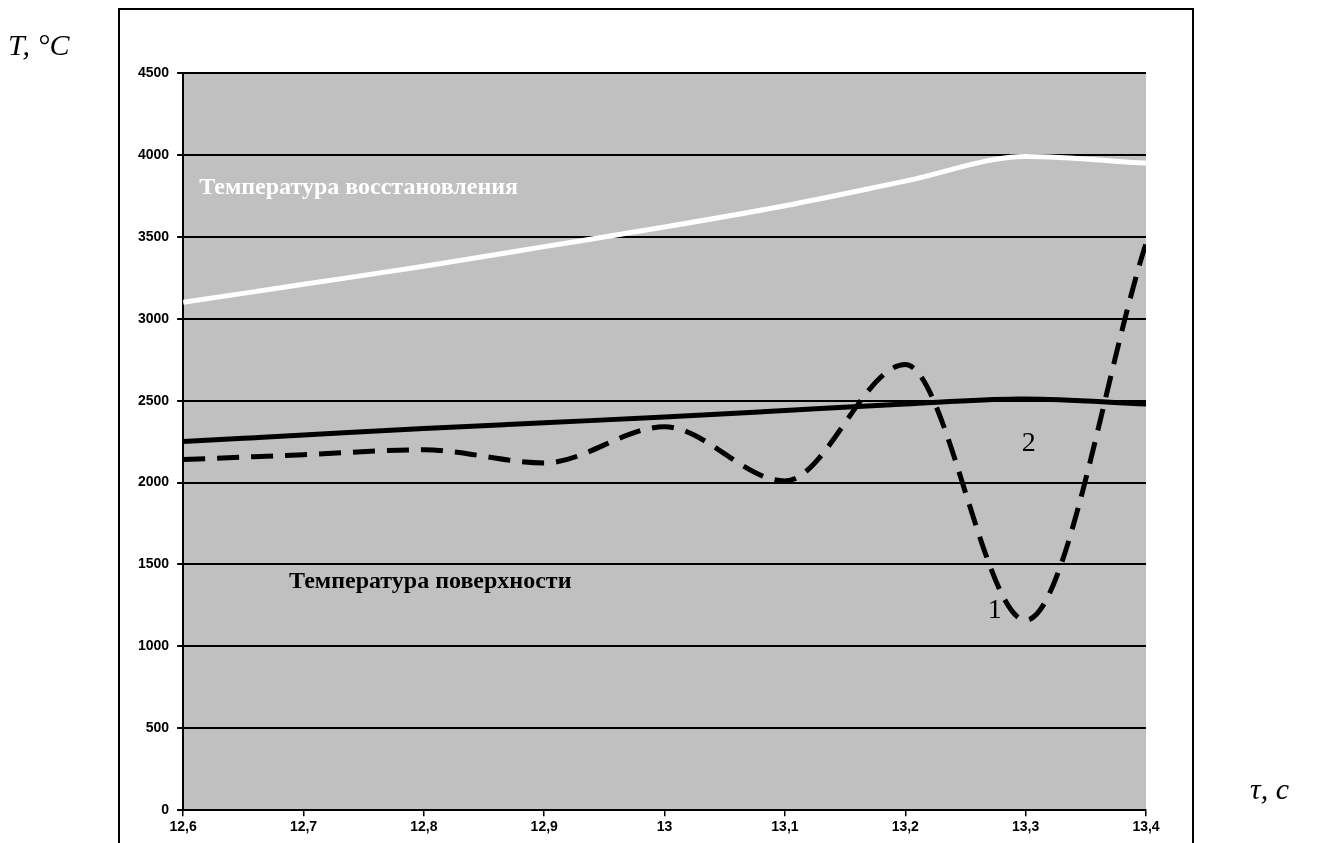  What do you see at coordinates (1028, 442) in the screenshot?
I see `series-label: 2` at bounding box center [1028, 442].